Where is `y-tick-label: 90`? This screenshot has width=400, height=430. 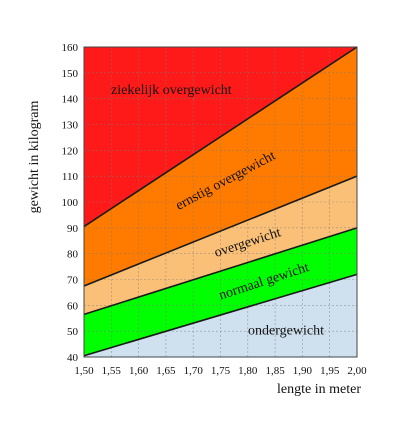 y-tick-label: 90 is located at coordinates (73, 229).